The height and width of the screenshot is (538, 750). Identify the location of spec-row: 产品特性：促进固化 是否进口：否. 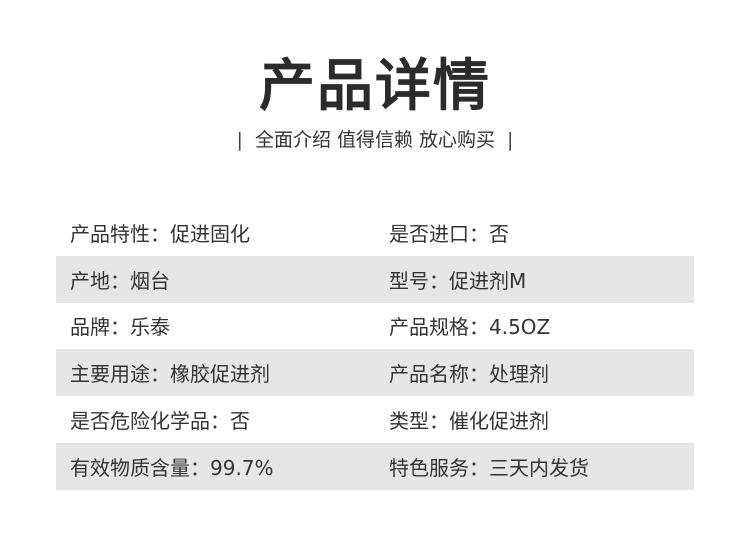
(375, 232).